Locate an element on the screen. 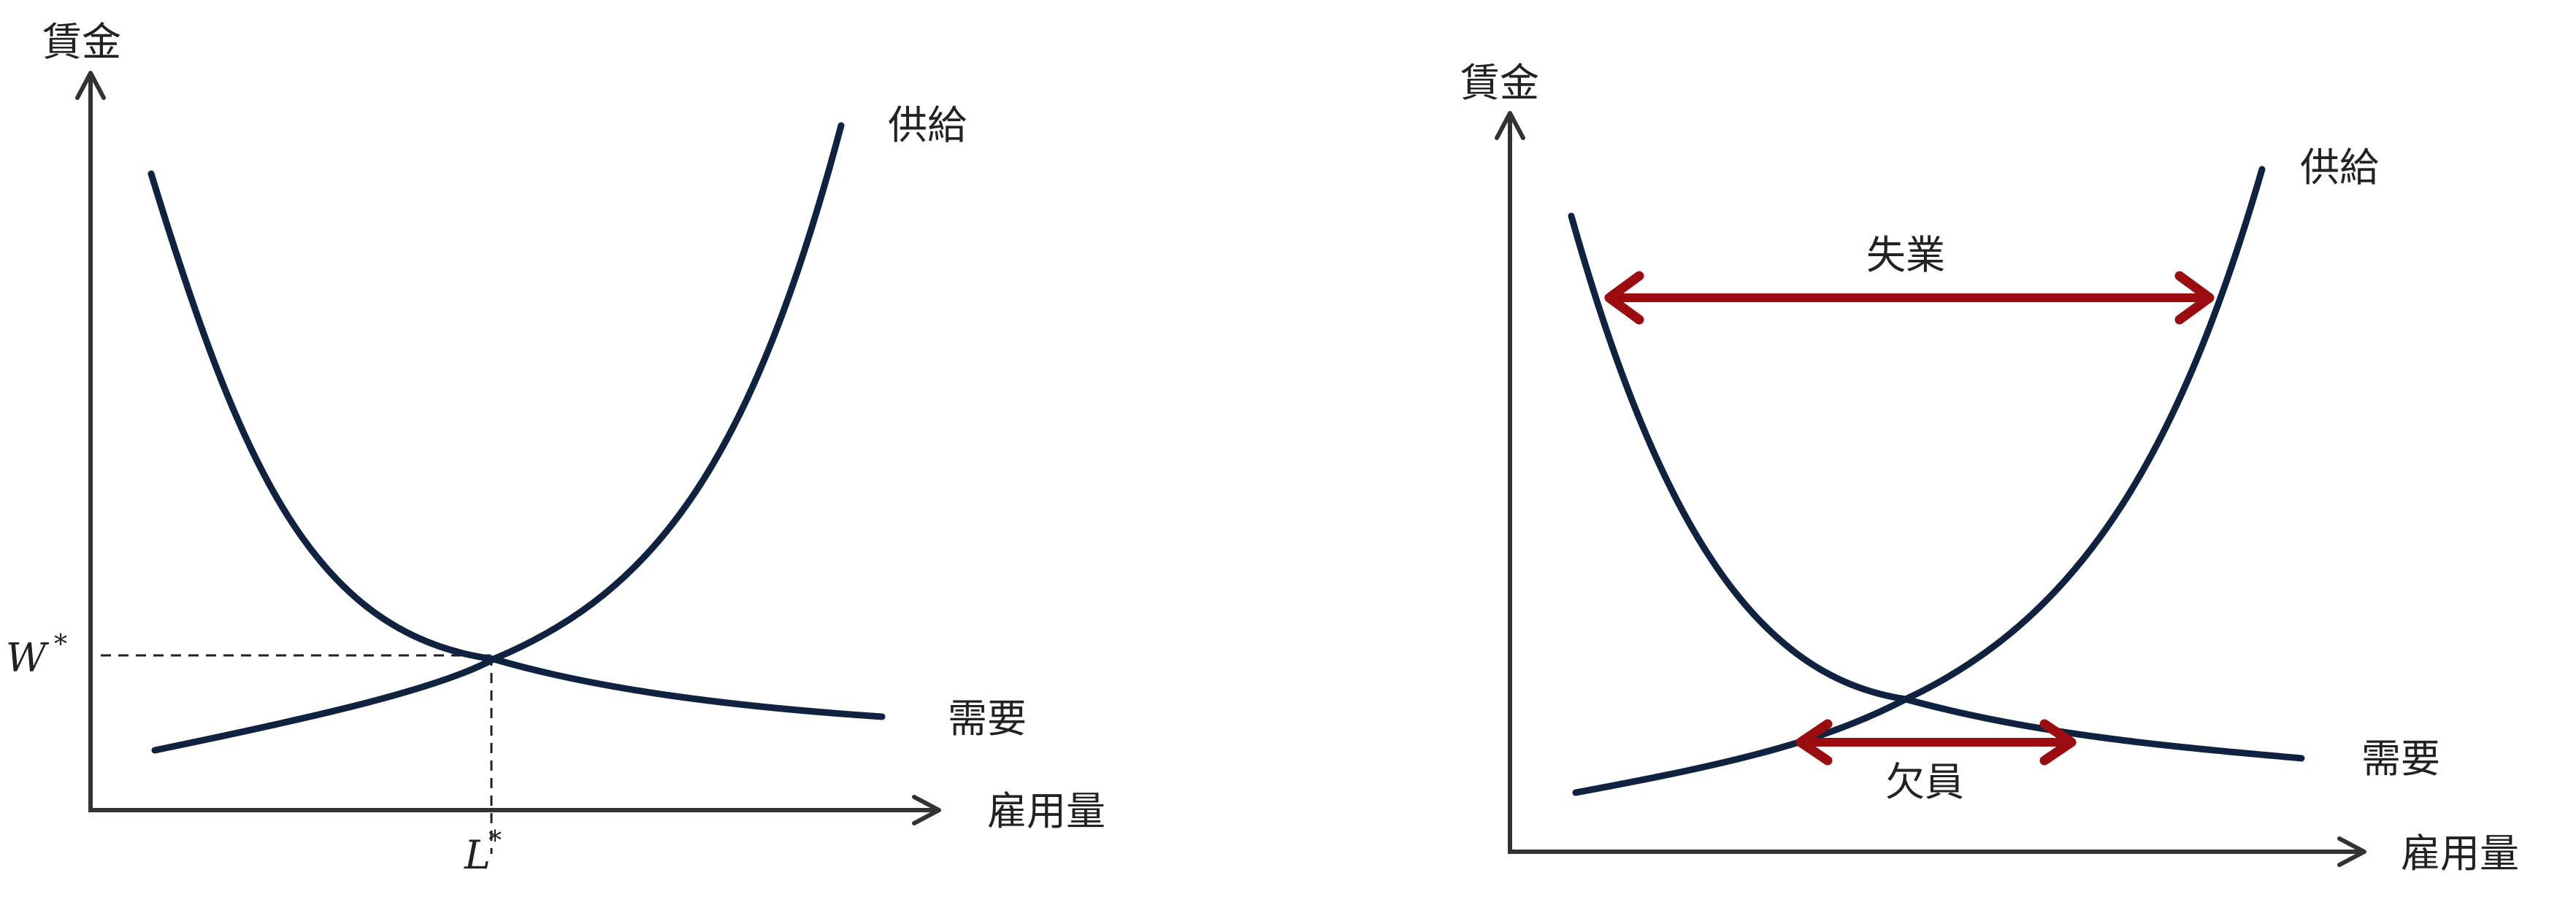  right-supply-label: 供給 is located at coordinates (2339, 168).